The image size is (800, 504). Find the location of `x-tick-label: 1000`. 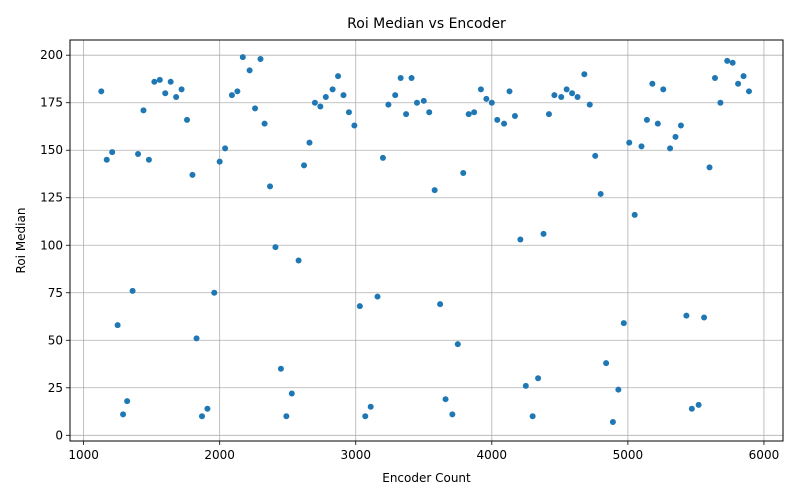

x-tick-label: 1000 is located at coordinates (83, 455).